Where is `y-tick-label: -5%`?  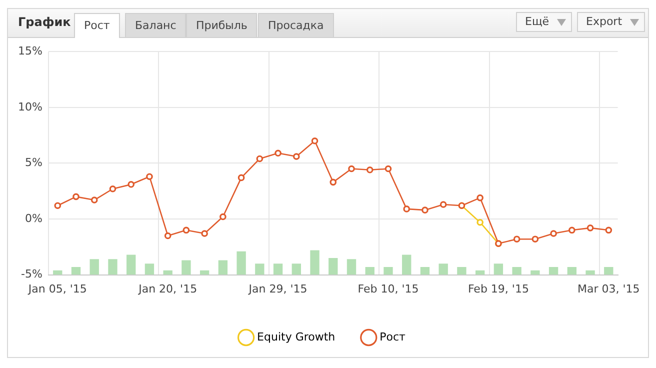 y-tick-label: -5% is located at coordinates (31, 274).